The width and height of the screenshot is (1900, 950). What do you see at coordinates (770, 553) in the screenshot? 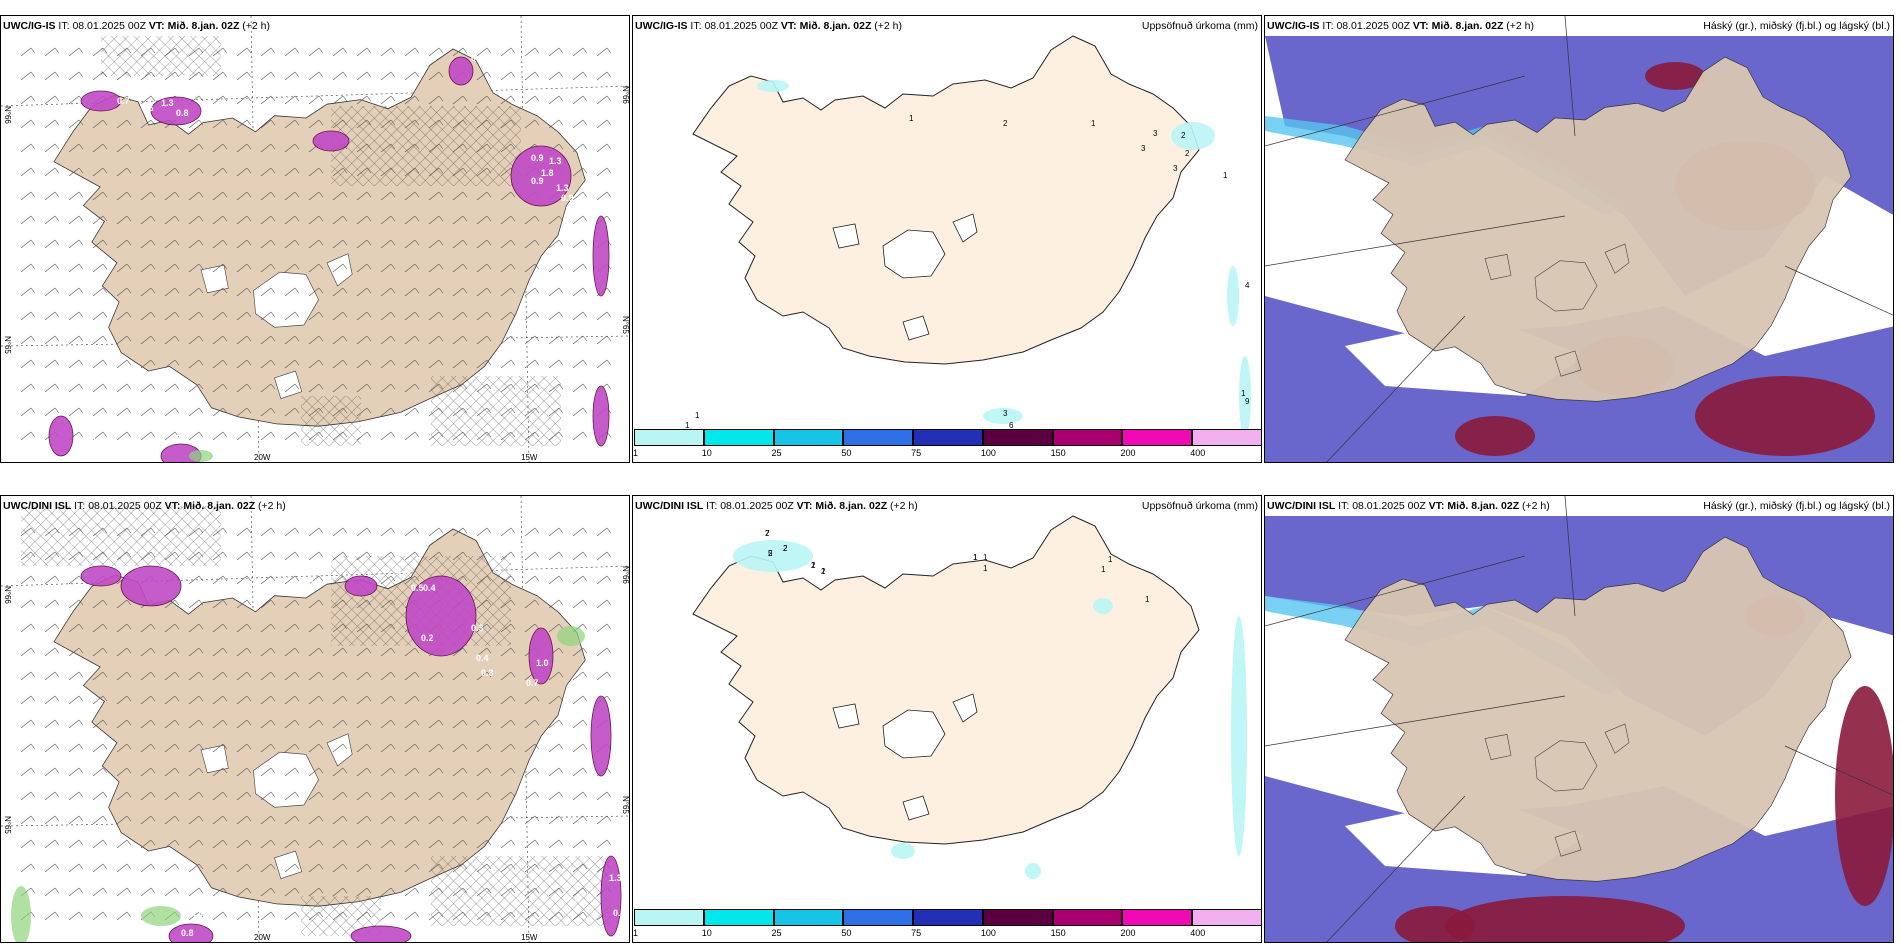
I see `precip-value-label: 5` at bounding box center [770, 553].